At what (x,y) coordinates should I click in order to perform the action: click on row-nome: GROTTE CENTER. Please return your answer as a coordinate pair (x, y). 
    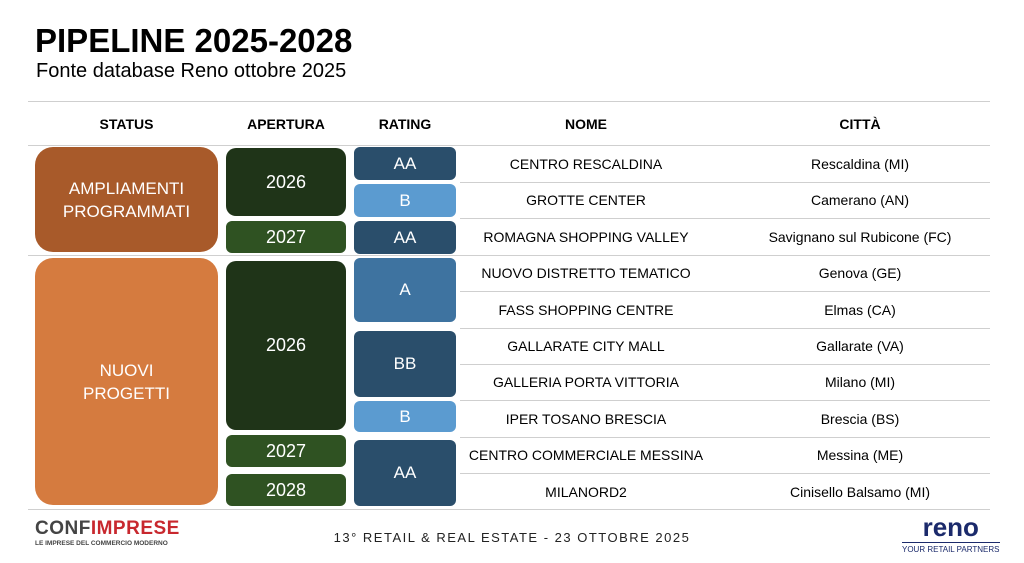
    Looking at the image, I should click on (586, 200).